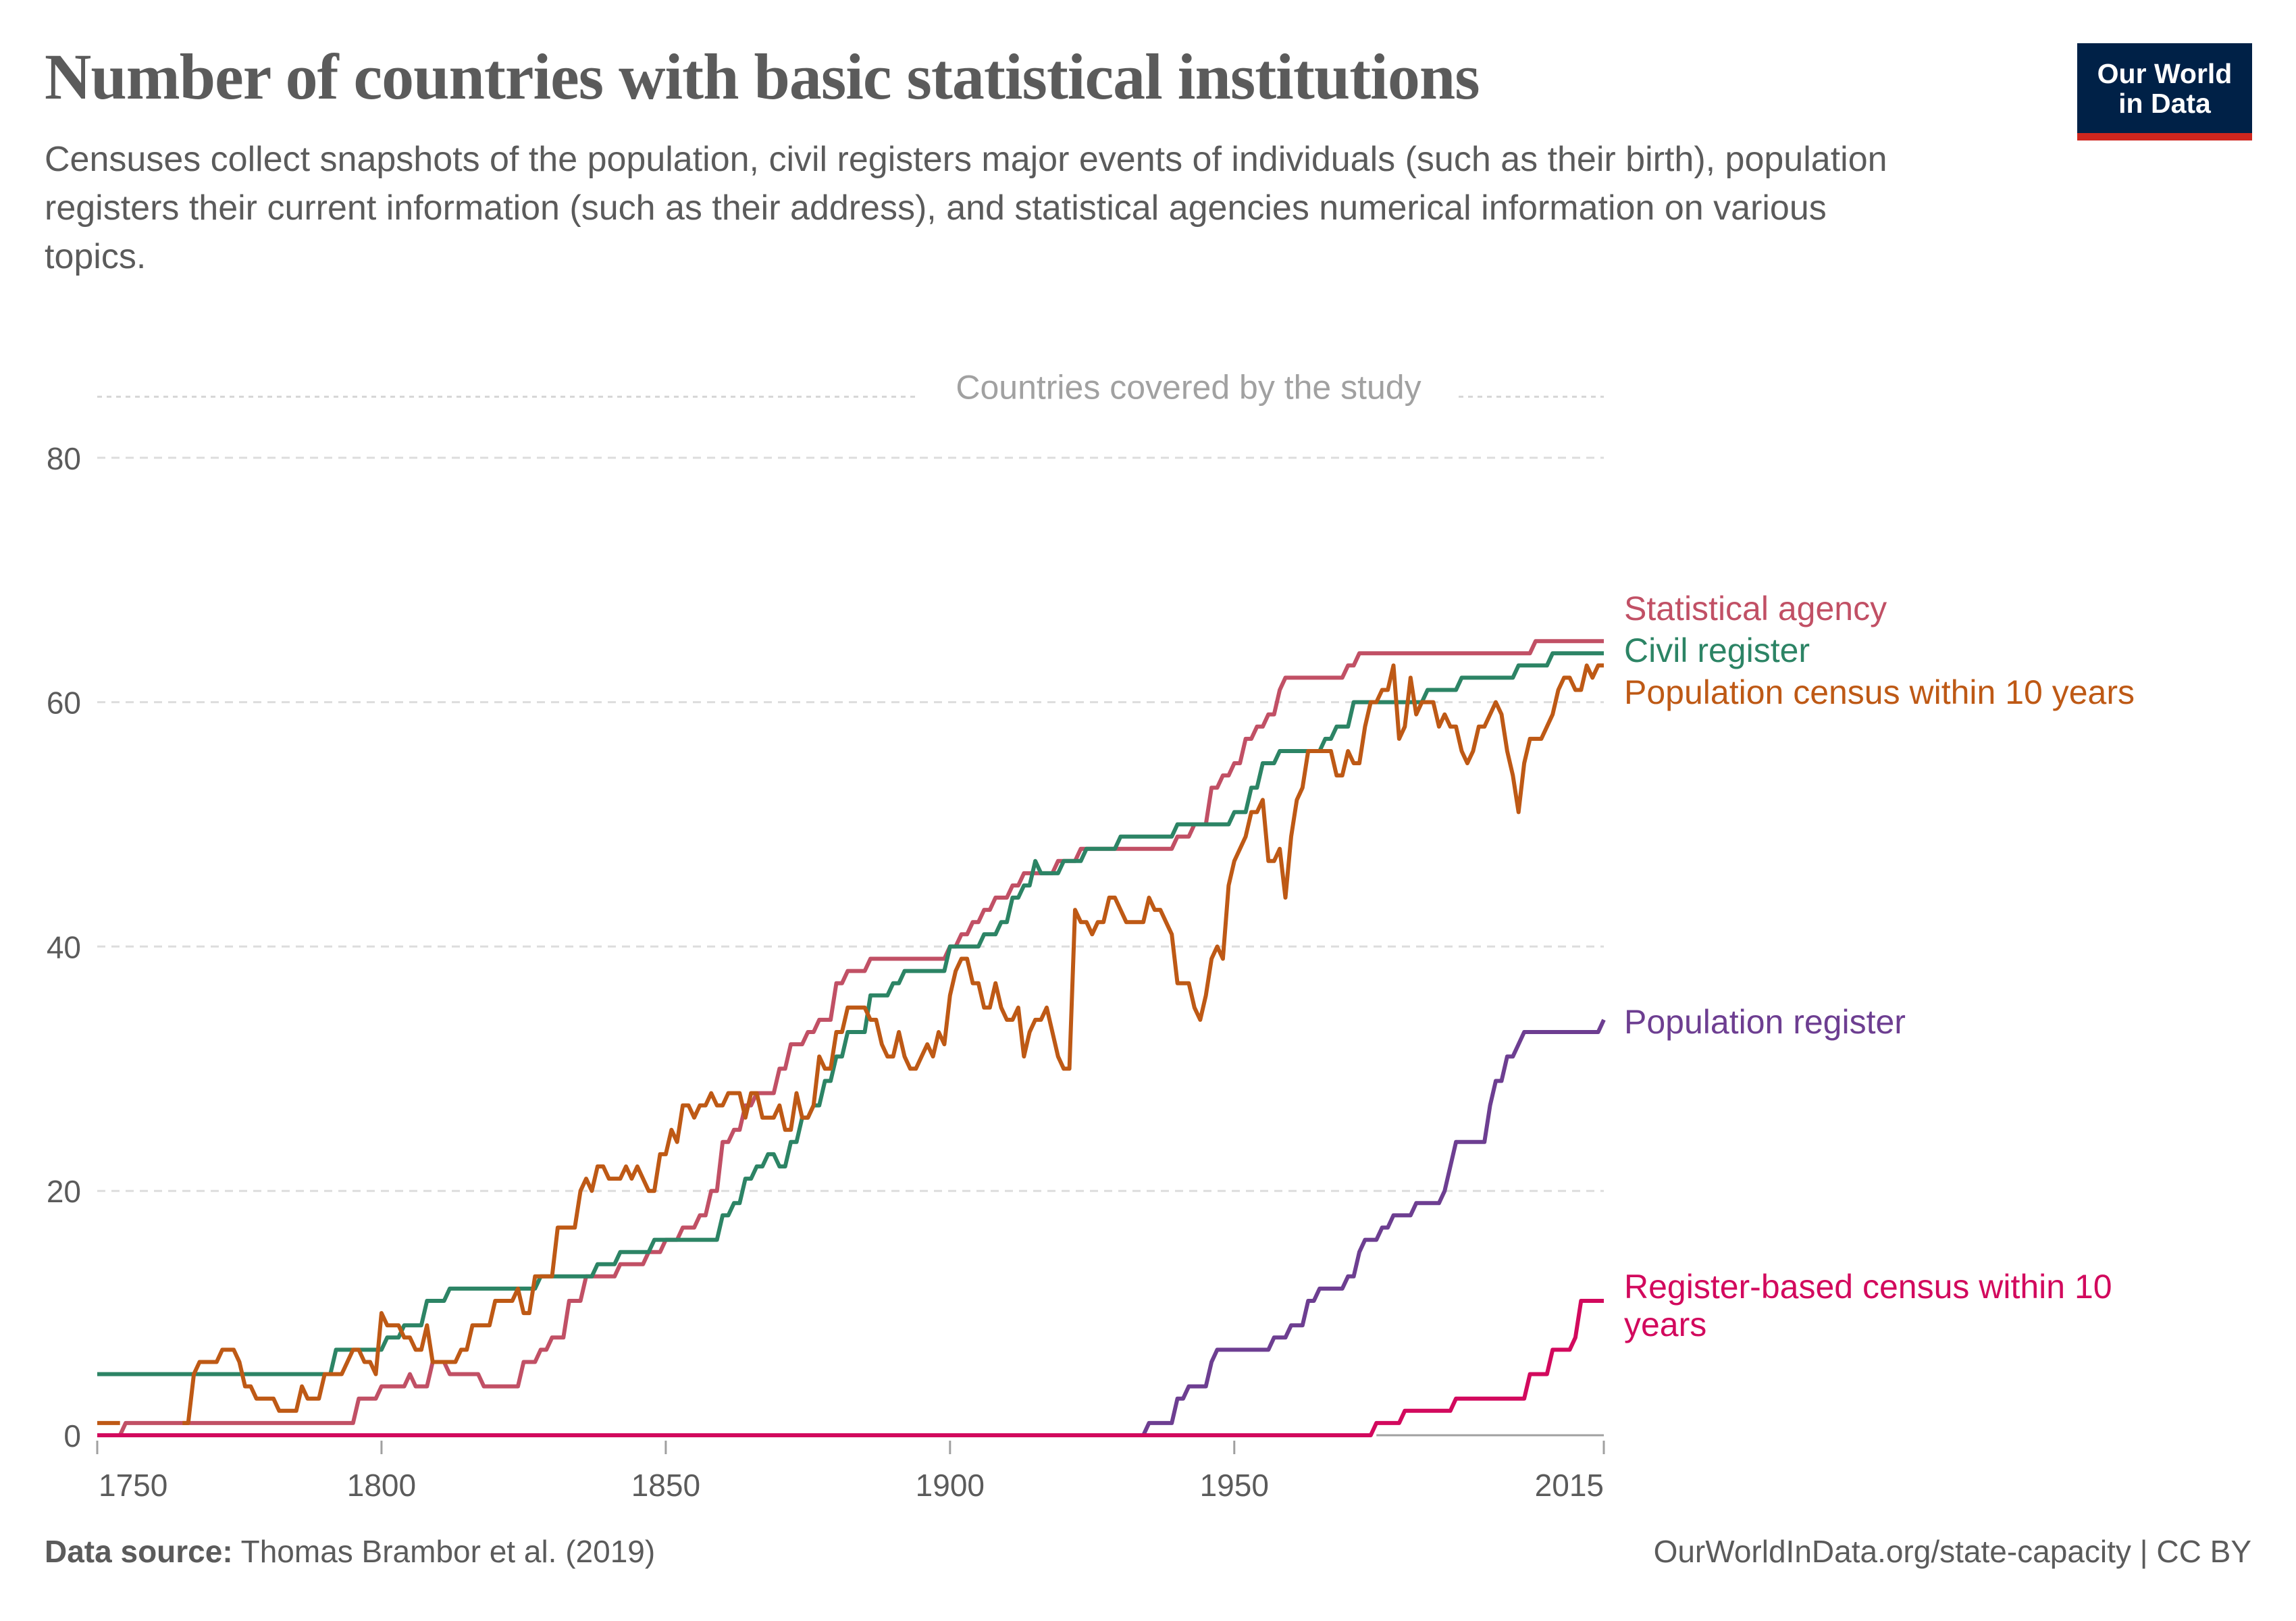 The height and width of the screenshot is (1621, 2296). I want to click on series-label: Statistical agency, so click(1756, 608).